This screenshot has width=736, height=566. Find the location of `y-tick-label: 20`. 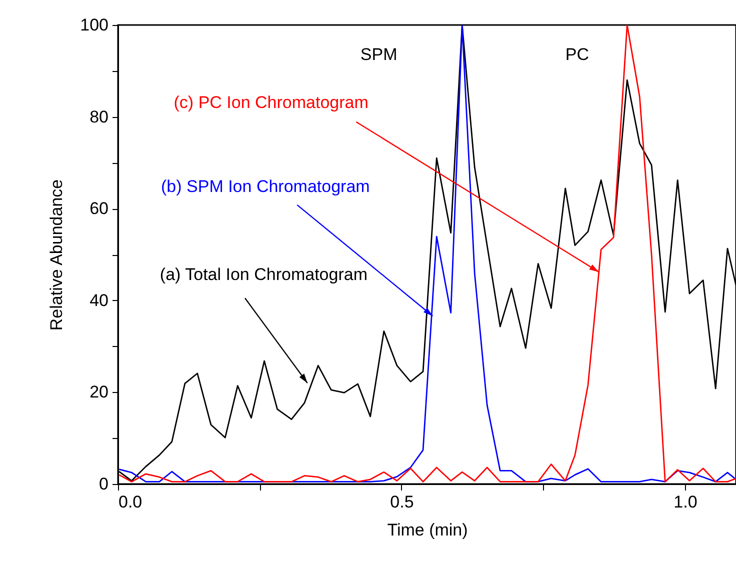

y-tick-label: 20 is located at coordinates (99, 392).